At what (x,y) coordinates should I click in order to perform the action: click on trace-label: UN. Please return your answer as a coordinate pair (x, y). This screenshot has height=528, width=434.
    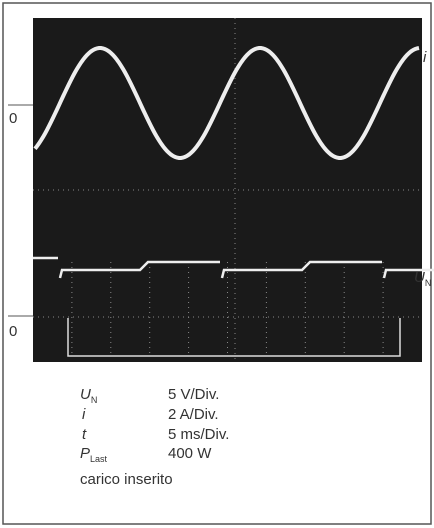
    Looking at the image, I should click on (422, 278).